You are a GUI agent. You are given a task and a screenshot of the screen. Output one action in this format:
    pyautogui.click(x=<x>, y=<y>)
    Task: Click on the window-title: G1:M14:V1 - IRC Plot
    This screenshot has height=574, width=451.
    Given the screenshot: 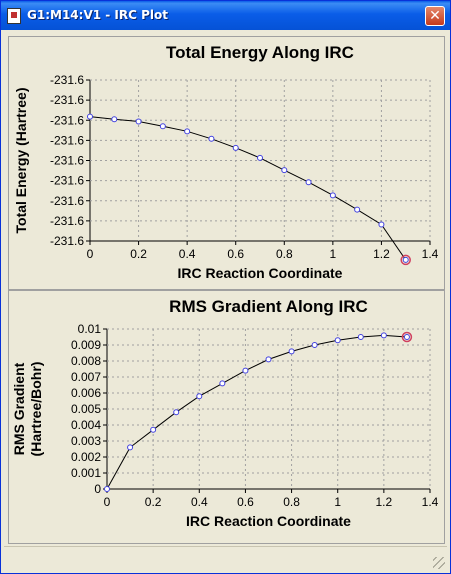 What is the action you would take?
    pyautogui.click(x=97, y=15)
    